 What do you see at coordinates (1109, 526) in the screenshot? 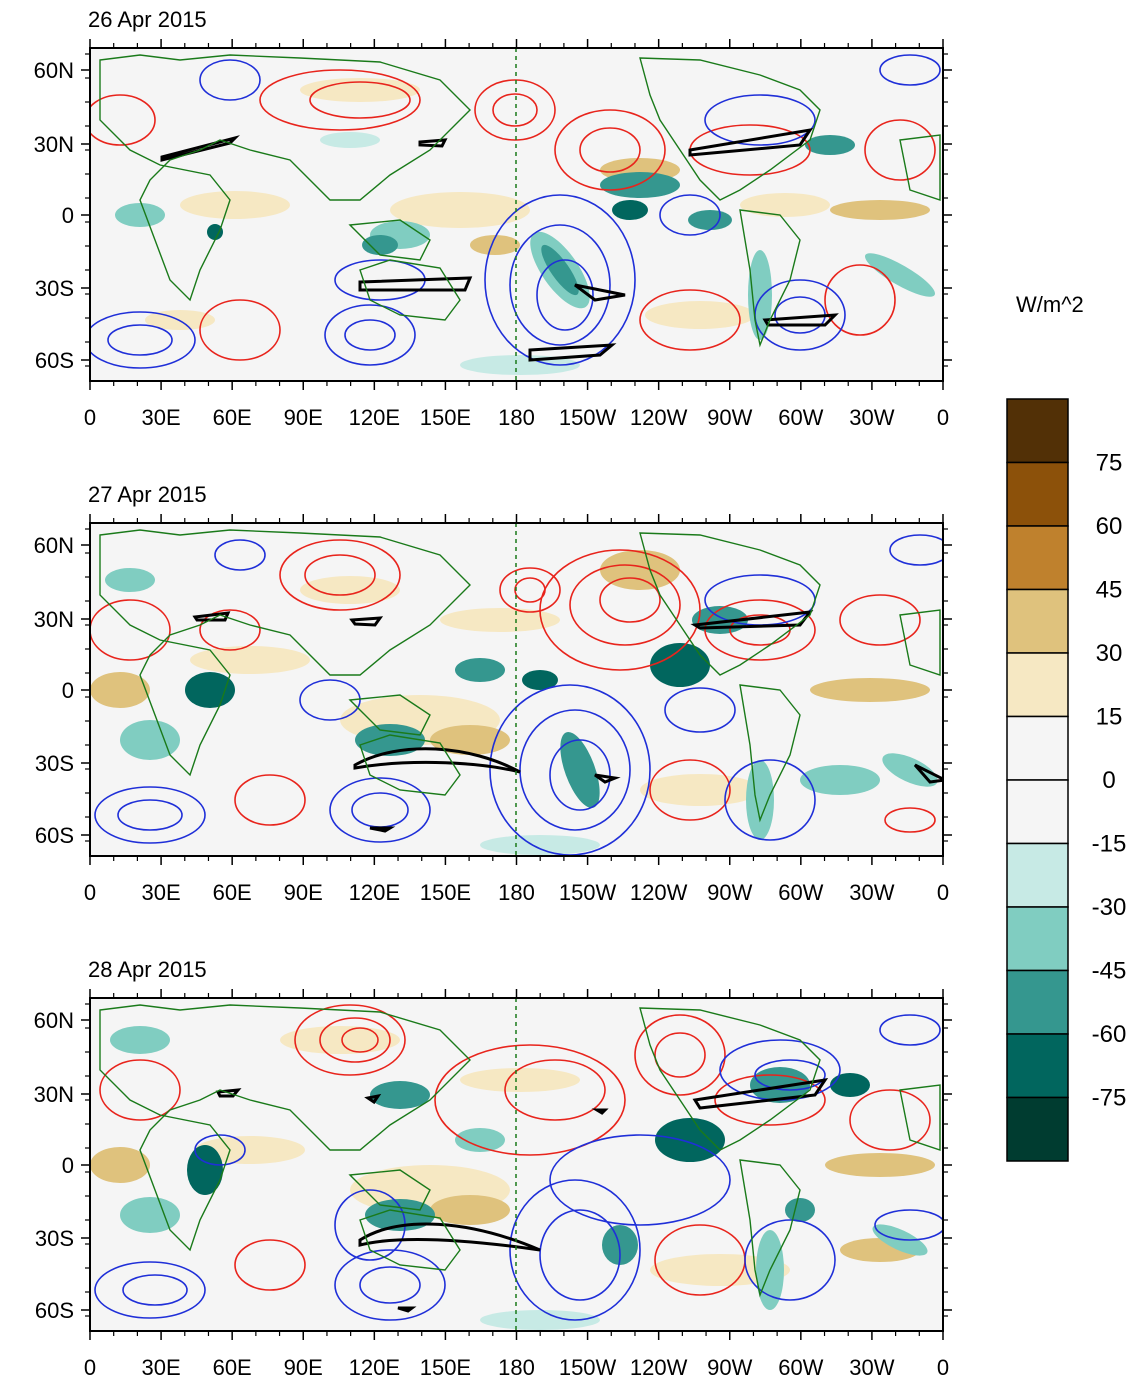
I see `colorbar-label: 60` at bounding box center [1109, 526].